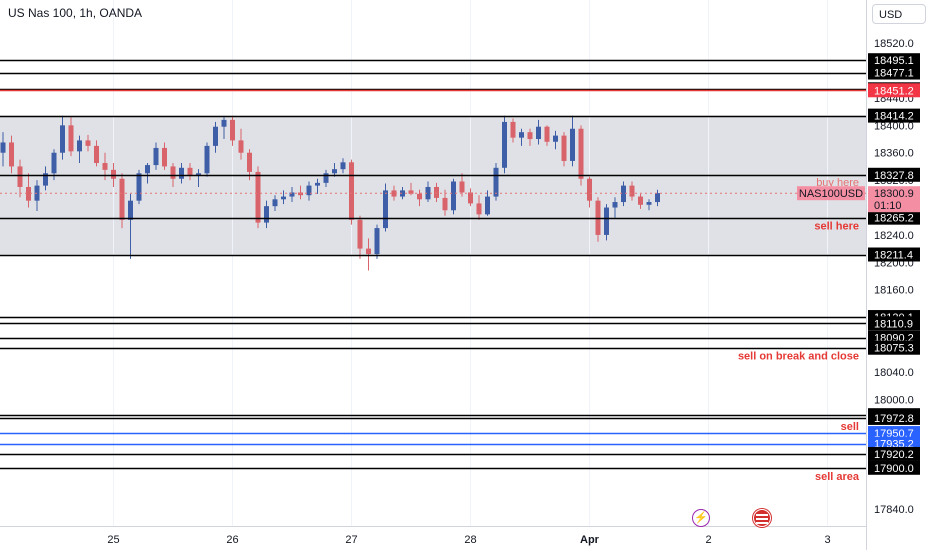 Image resolution: width=932 pixels, height=550 pixels. What do you see at coordinates (831, 193) in the screenshot?
I see `symbol-badge` at bounding box center [831, 193].